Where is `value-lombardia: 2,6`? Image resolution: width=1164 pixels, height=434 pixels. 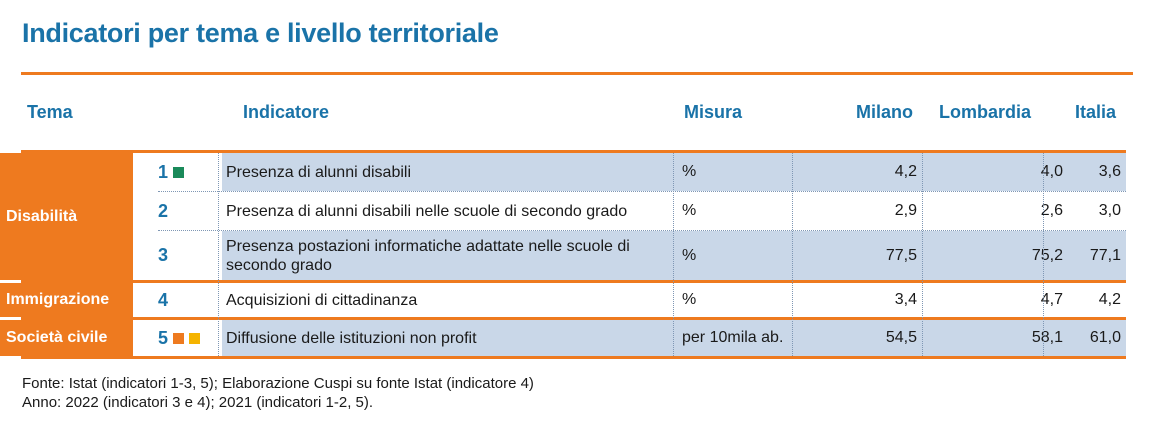
value-lombardia: 2,6 is located at coordinates (1051, 210).